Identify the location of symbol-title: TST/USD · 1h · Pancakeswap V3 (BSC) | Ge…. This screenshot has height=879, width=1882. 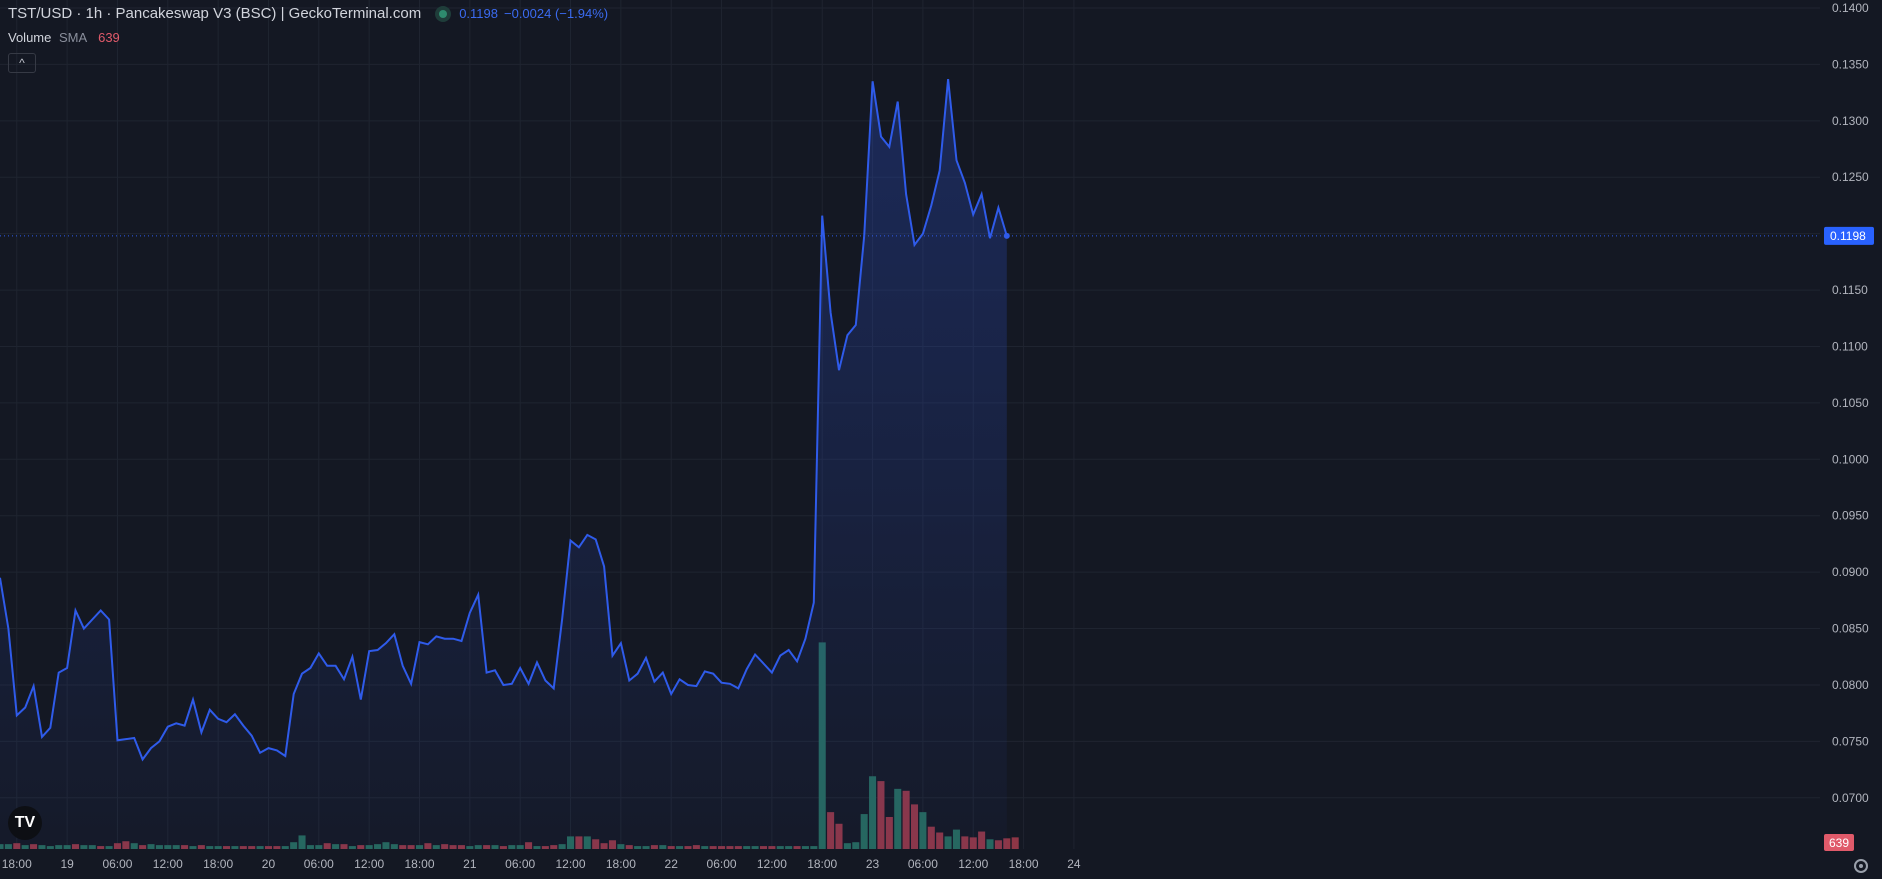
(215, 13).